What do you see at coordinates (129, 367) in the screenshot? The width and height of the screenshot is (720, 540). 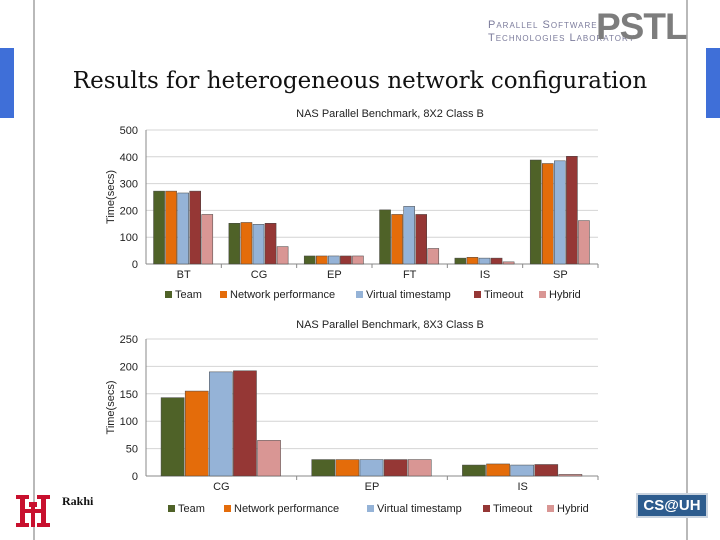 I see `chart2-ytick-label: 200` at bounding box center [129, 367].